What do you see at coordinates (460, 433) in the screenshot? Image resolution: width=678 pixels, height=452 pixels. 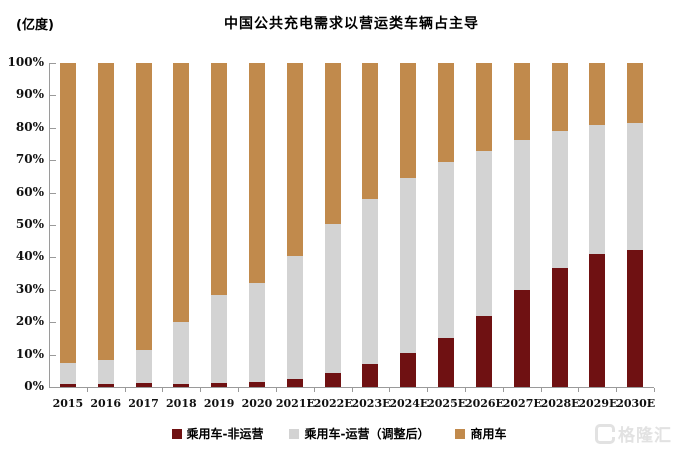 I see `legend-swatch-tan` at bounding box center [460, 433].